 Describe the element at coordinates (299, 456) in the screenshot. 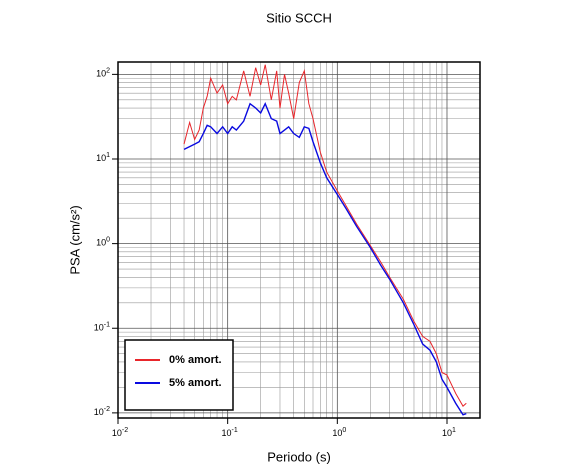

I see `x-axis-label: Periodo (s)` at that location.